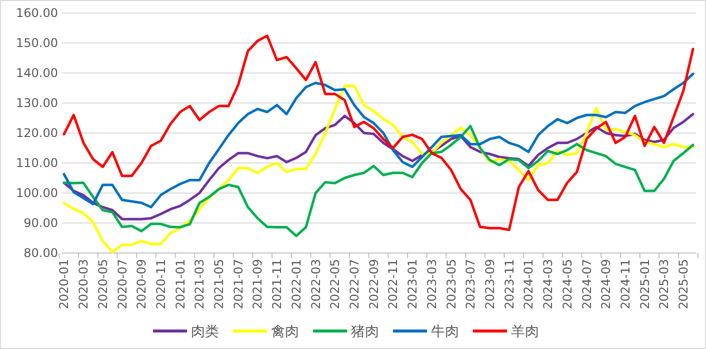  I want to click on x-tick-label: 2021-01, so click(180, 284).